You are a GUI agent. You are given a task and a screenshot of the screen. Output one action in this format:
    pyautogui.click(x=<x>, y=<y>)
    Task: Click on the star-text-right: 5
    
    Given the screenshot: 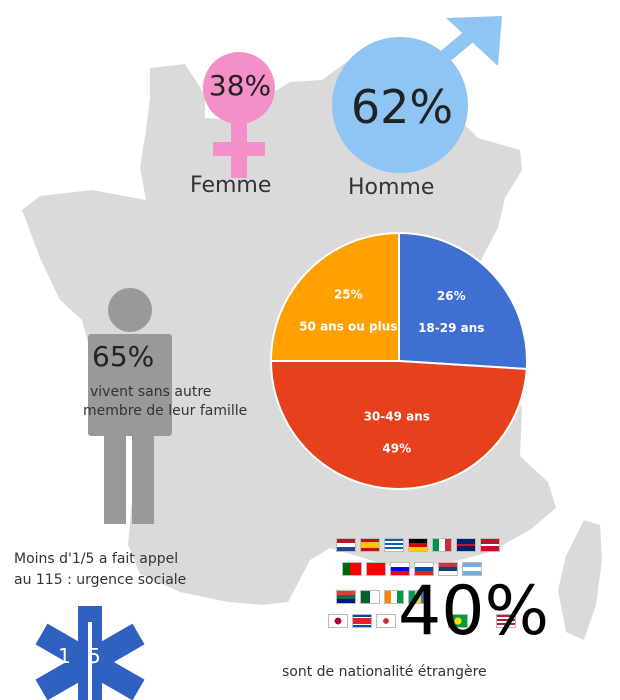 What is the action you would take?
    pyautogui.click(x=94, y=656)
    